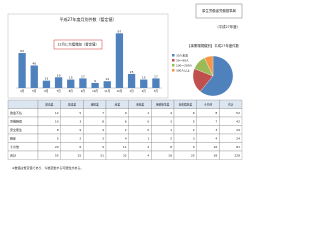 The width and height of the screenshot is (320, 240). What do you see at coordinates (148, 130) in the screenshot?
I see `table-text: 0` at bounding box center [148, 130].